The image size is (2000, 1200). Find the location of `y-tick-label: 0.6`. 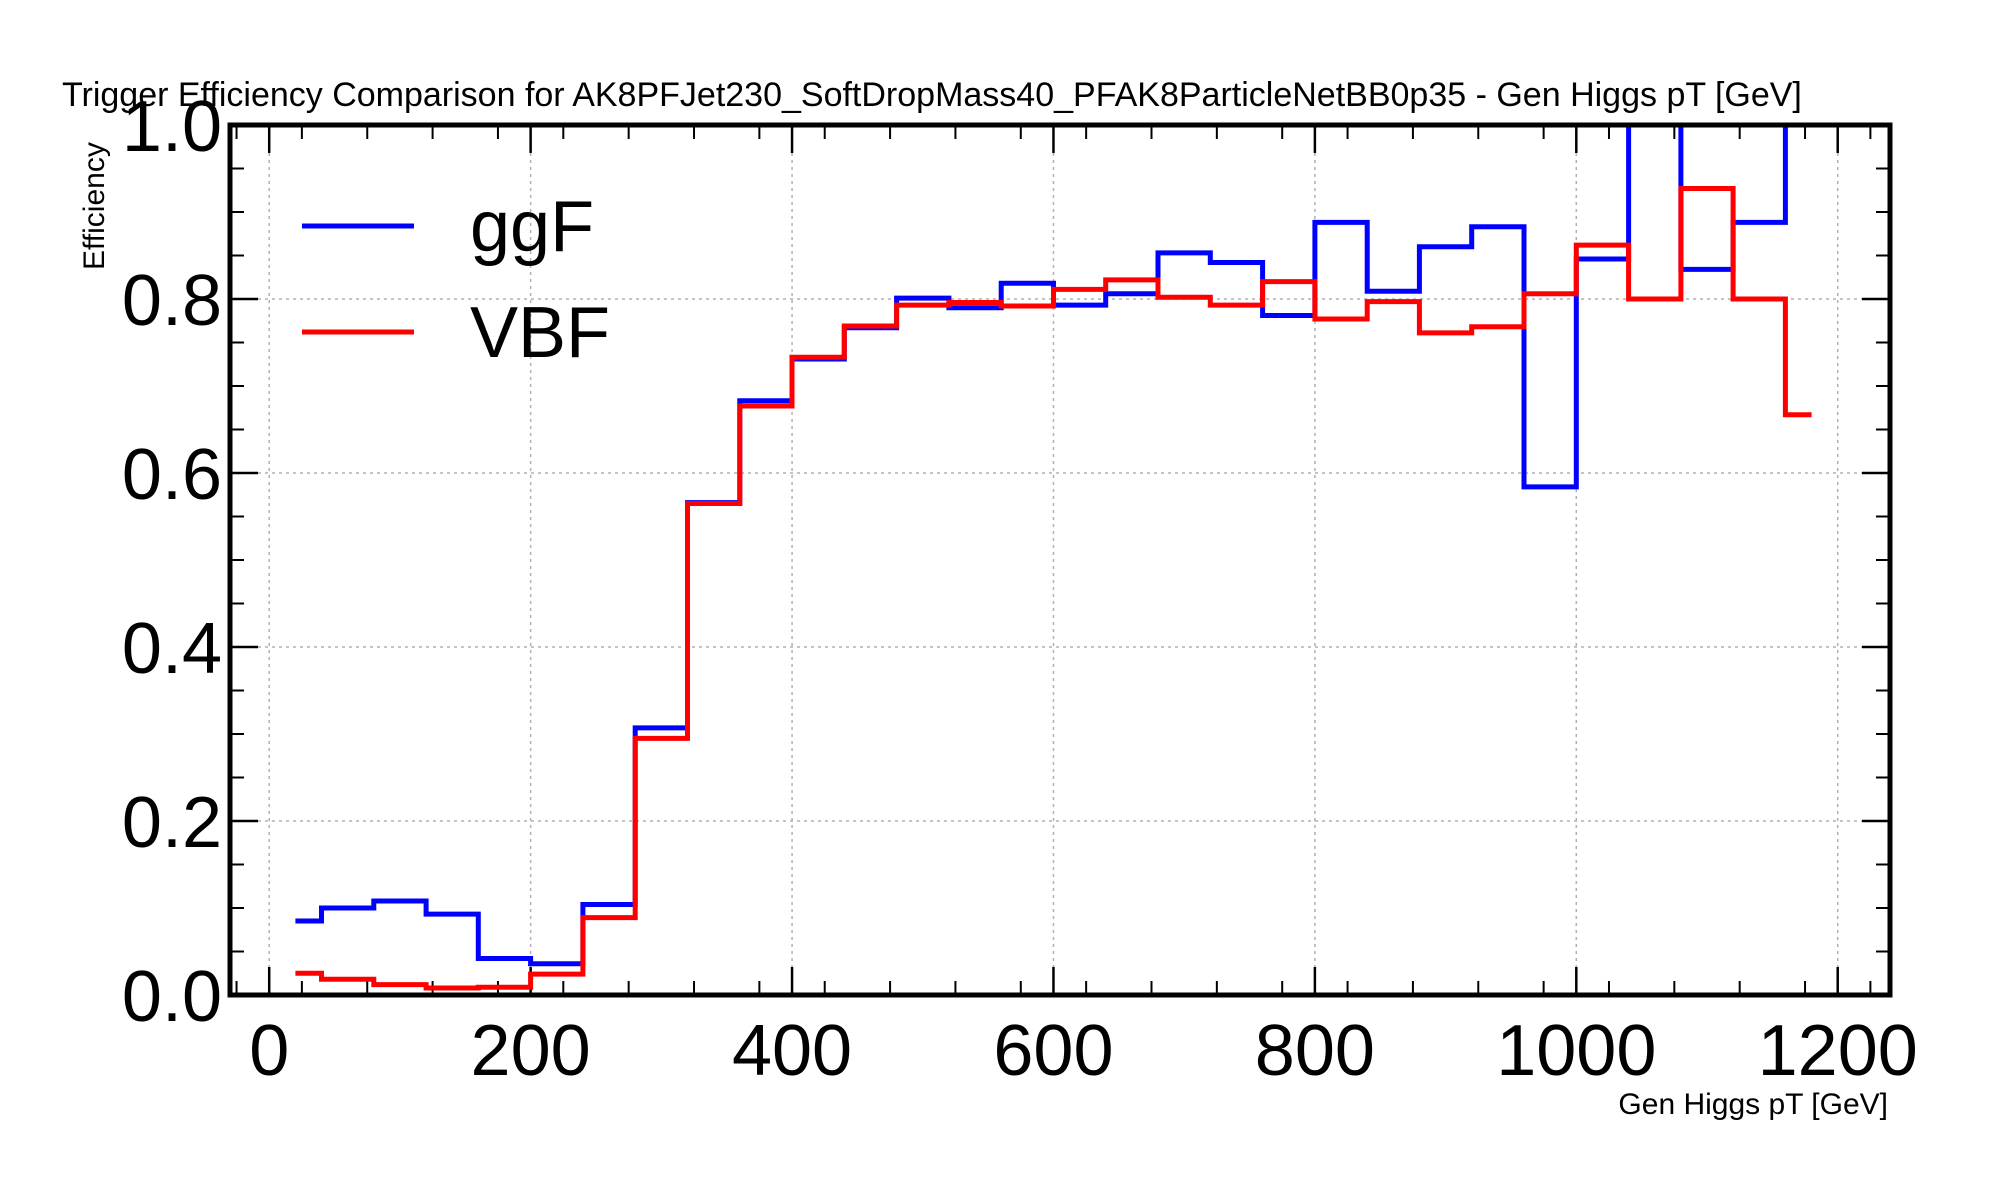

y-tick-label: 0.6 is located at coordinates (172, 475).